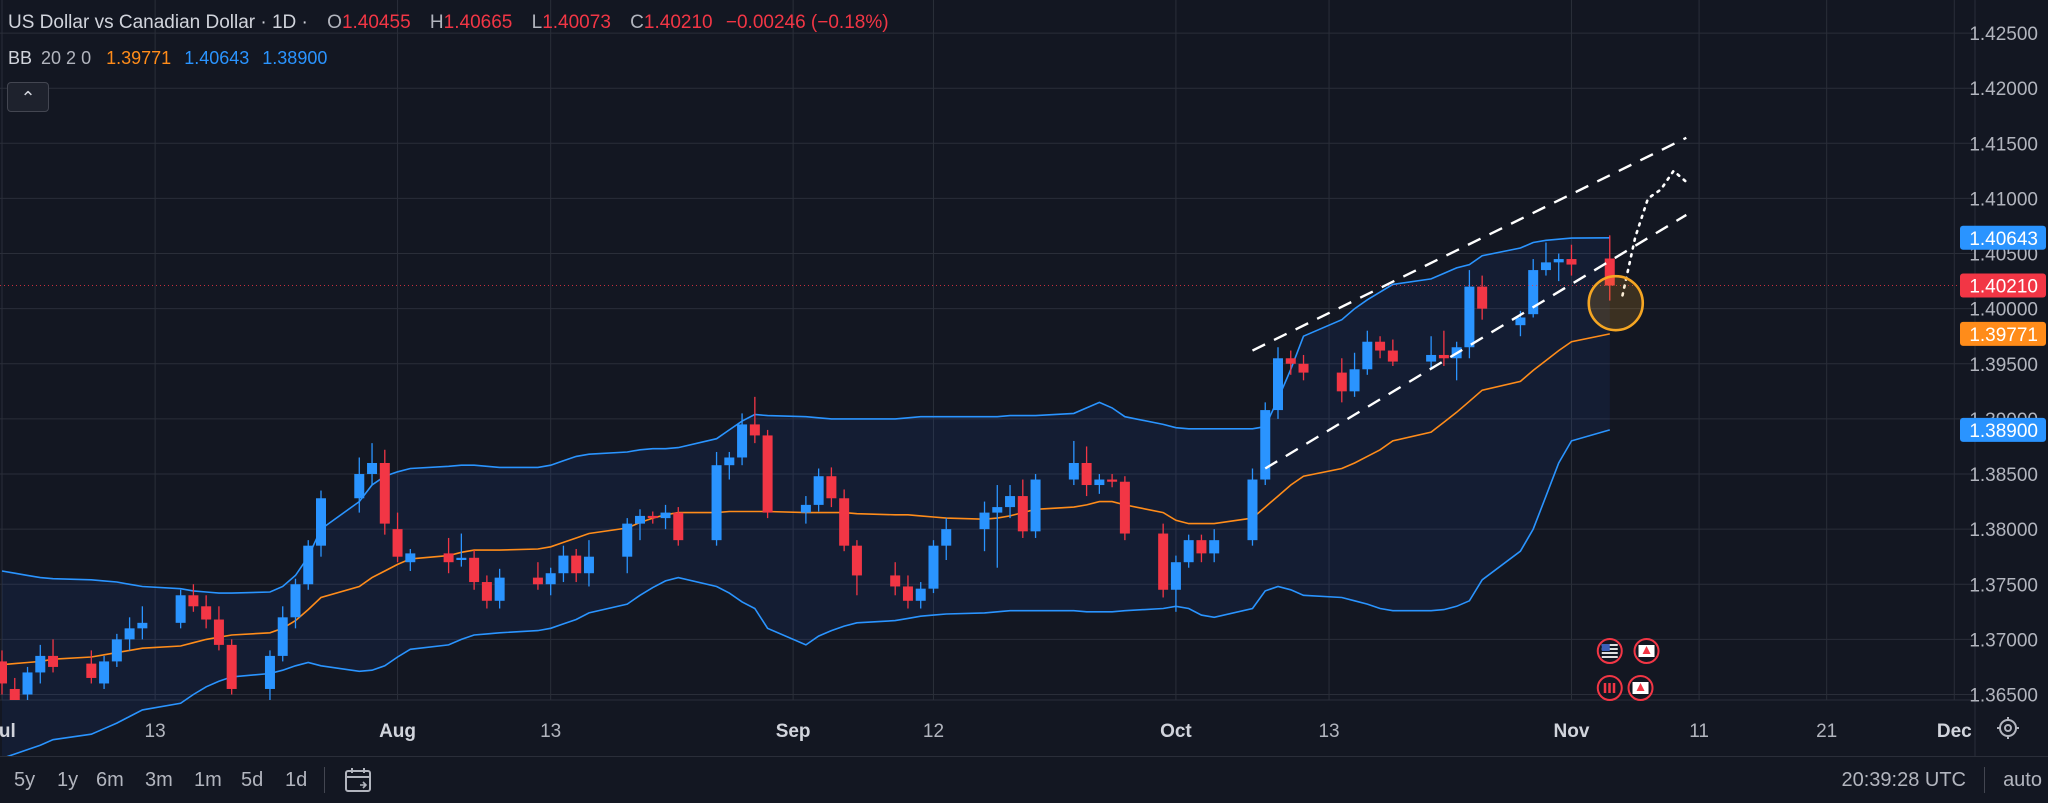 This screenshot has height=803, width=2048. Describe the element at coordinates (537, 22) in the screenshot. I see `low-label: L` at that location.